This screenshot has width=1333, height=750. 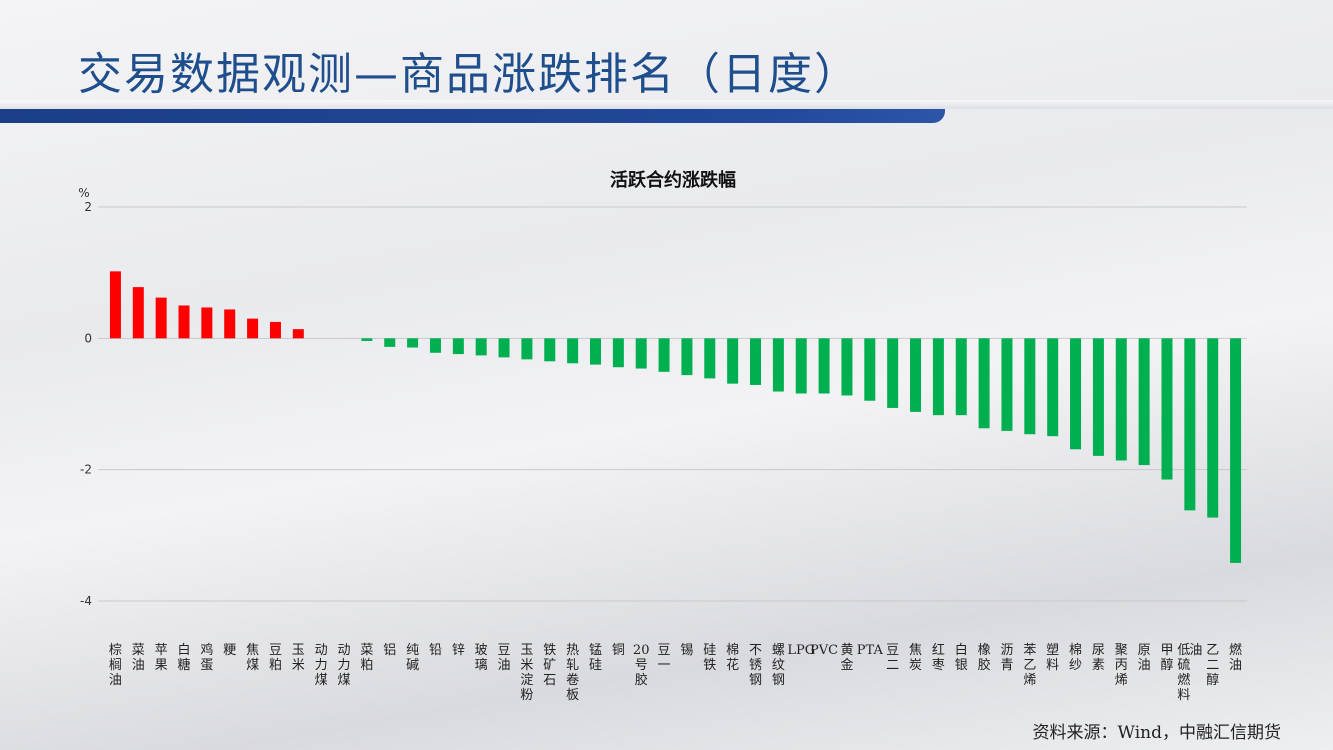 What do you see at coordinates (755, 665) in the screenshot?
I see `x-label: 不锈钢` at bounding box center [755, 665].